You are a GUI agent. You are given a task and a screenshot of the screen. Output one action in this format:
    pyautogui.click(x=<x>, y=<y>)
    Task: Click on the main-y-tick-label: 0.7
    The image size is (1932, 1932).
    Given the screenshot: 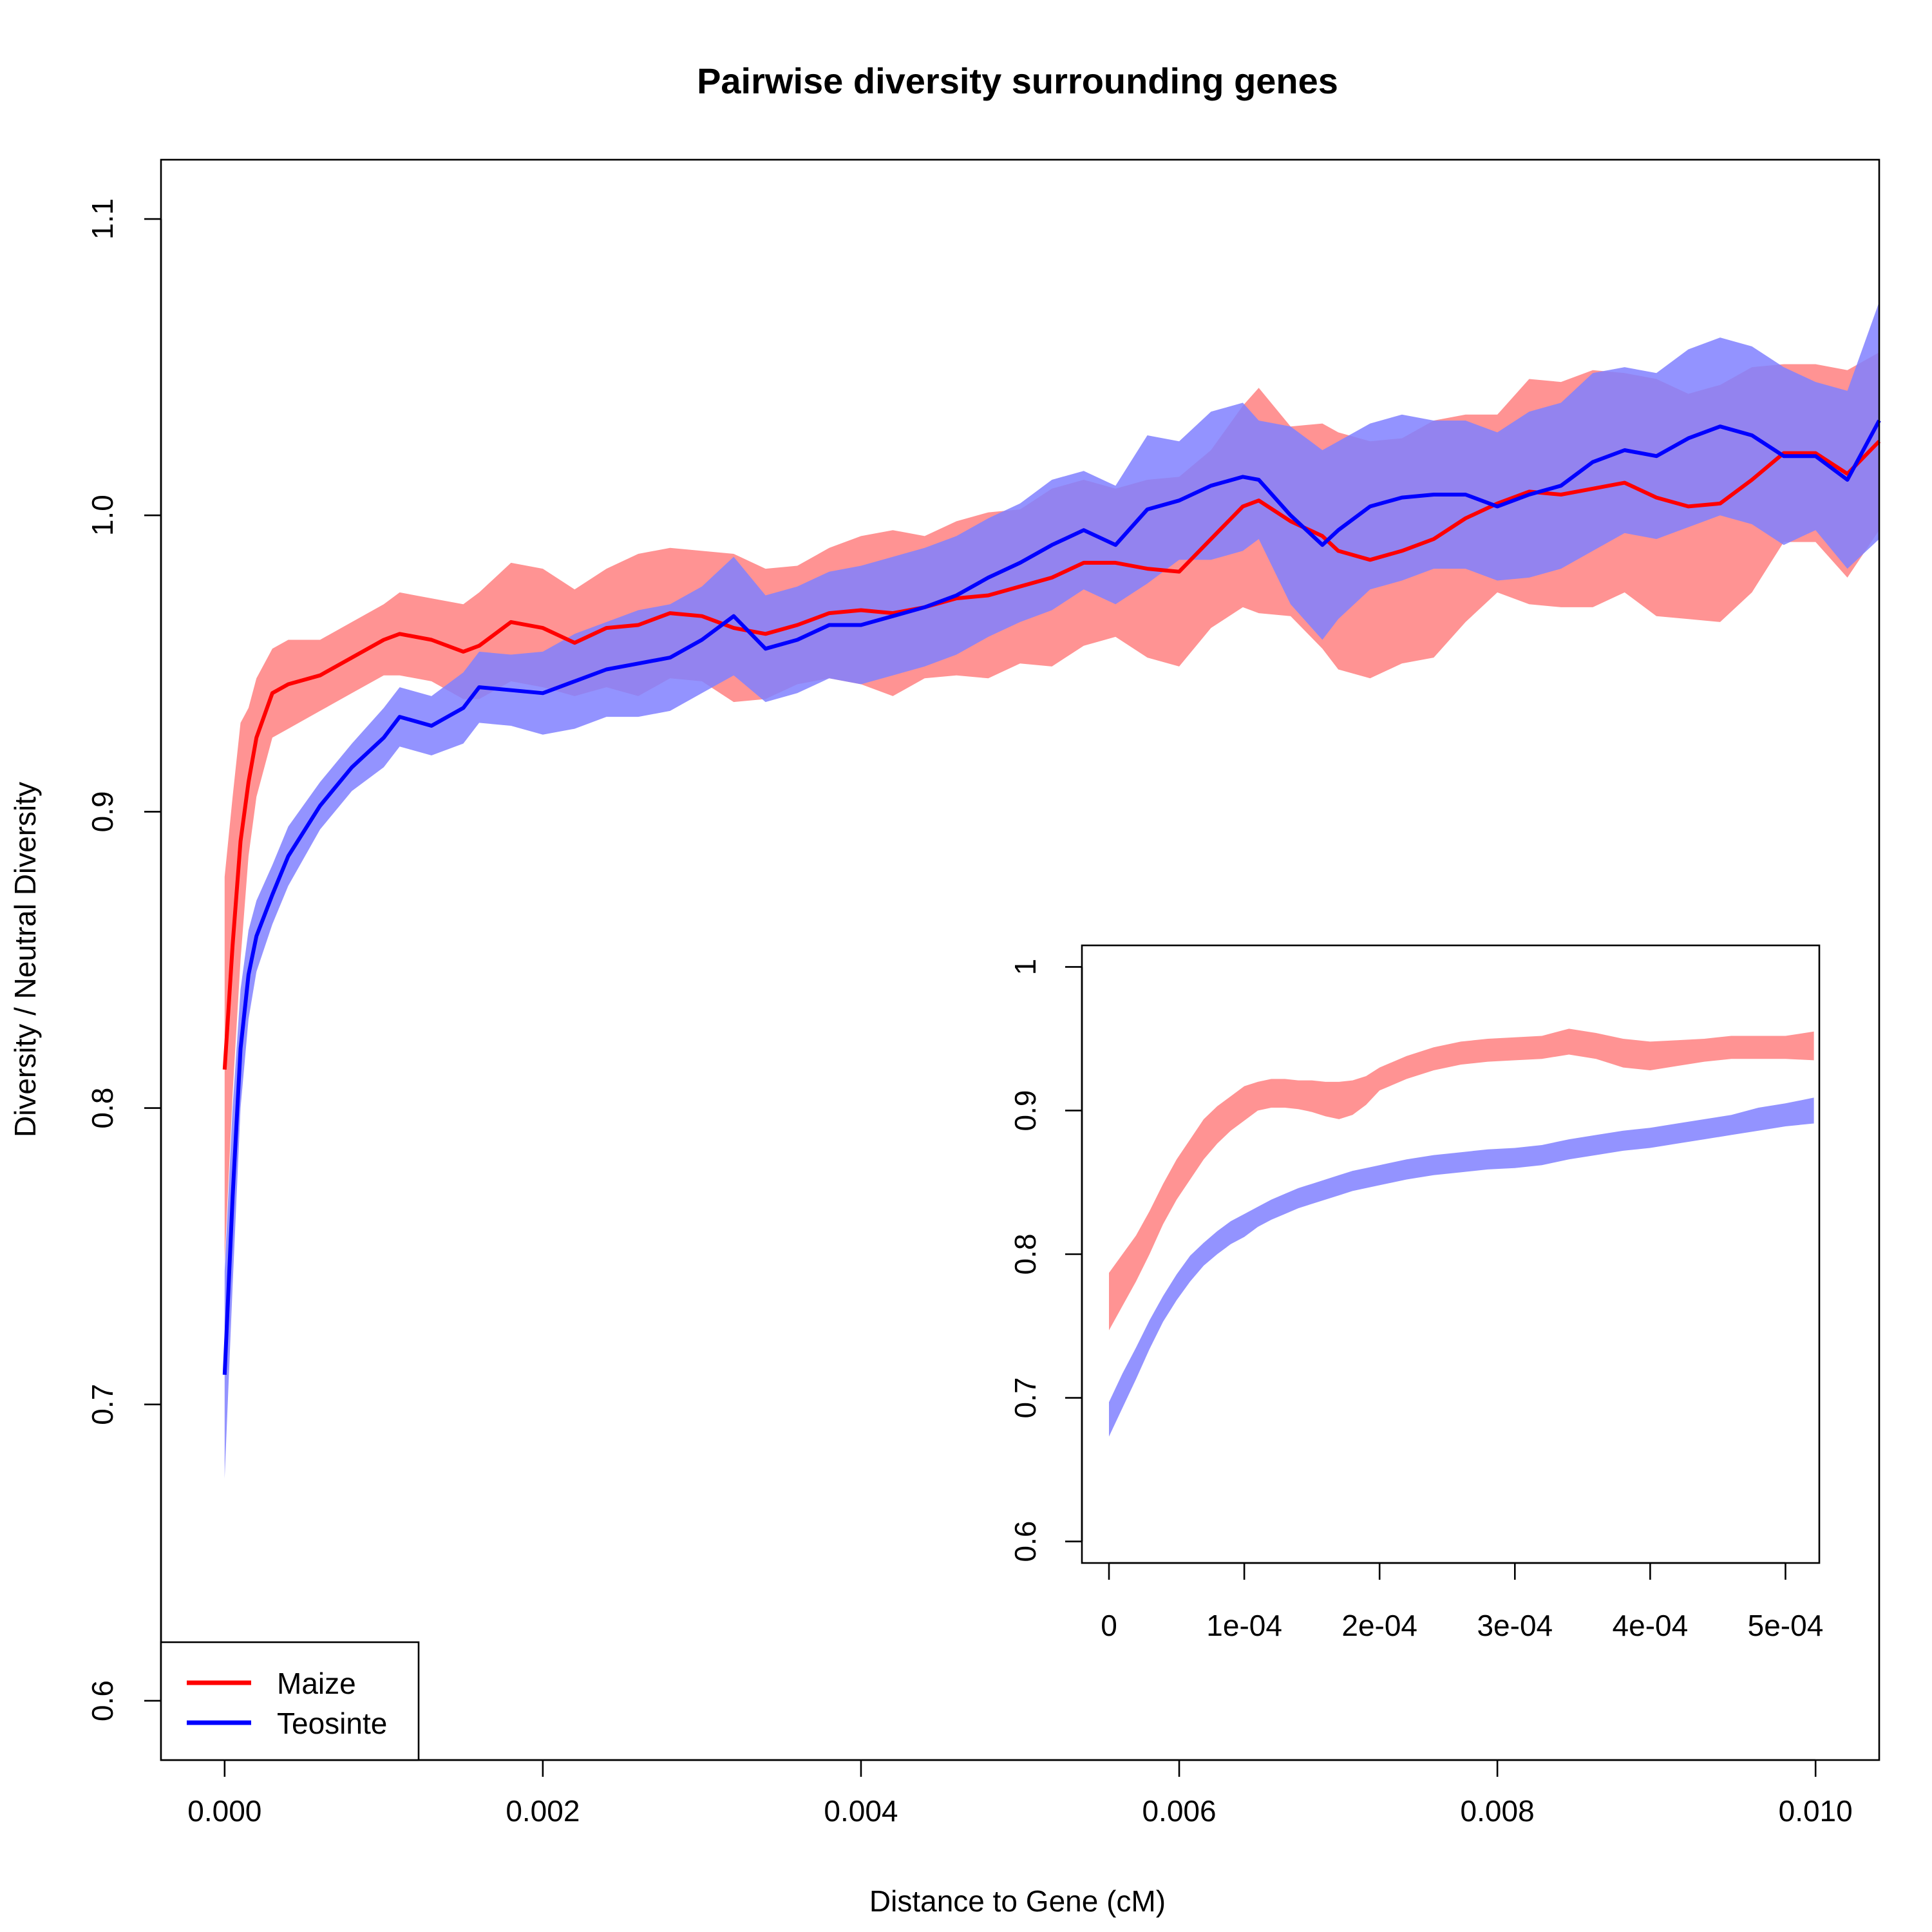 What is the action you would take?
    pyautogui.click(x=103, y=1405)
    